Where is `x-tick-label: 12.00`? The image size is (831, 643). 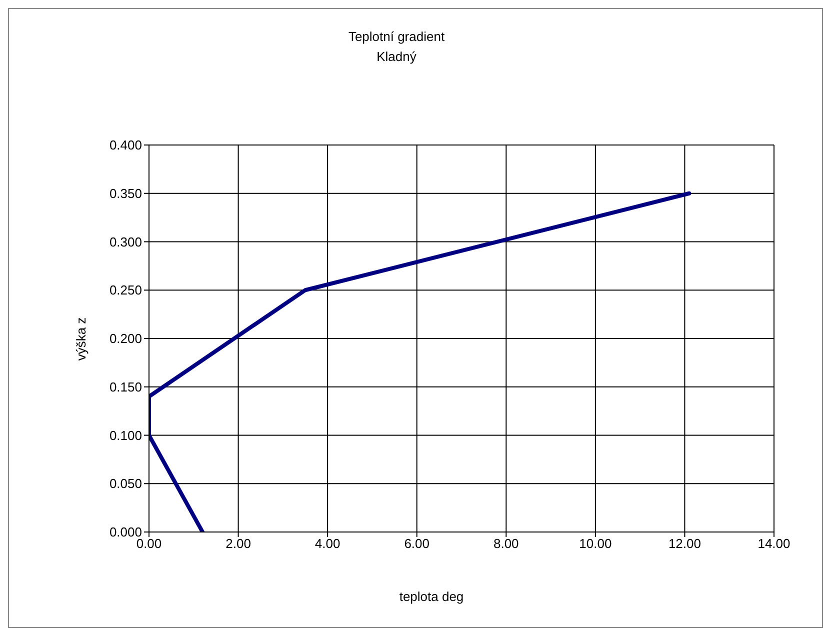 x-tick-label: 12.00 is located at coordinates (684, 544).